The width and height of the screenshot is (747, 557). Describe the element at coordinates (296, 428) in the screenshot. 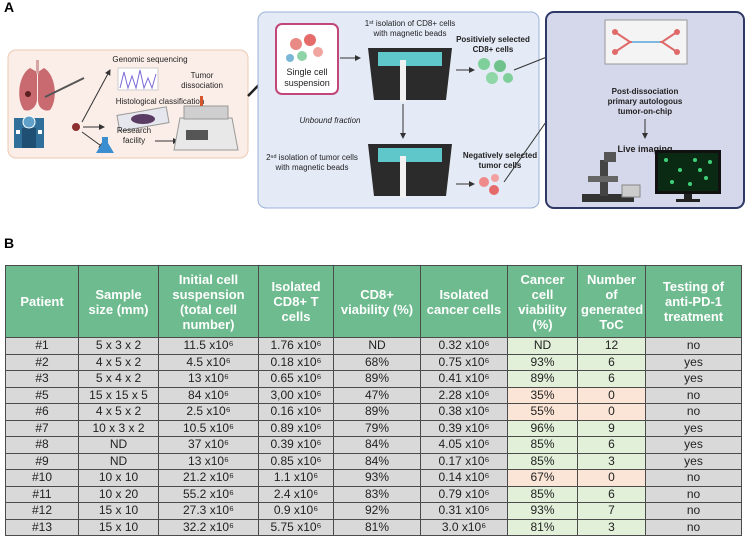

I see `table-cell: 0.89 x10⁶` at that location.